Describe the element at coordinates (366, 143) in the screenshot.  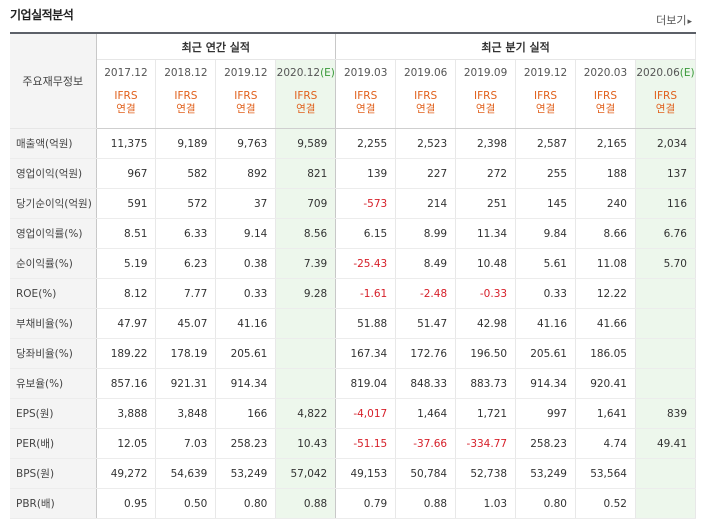
I see `table-cell: 2,255` at that location.